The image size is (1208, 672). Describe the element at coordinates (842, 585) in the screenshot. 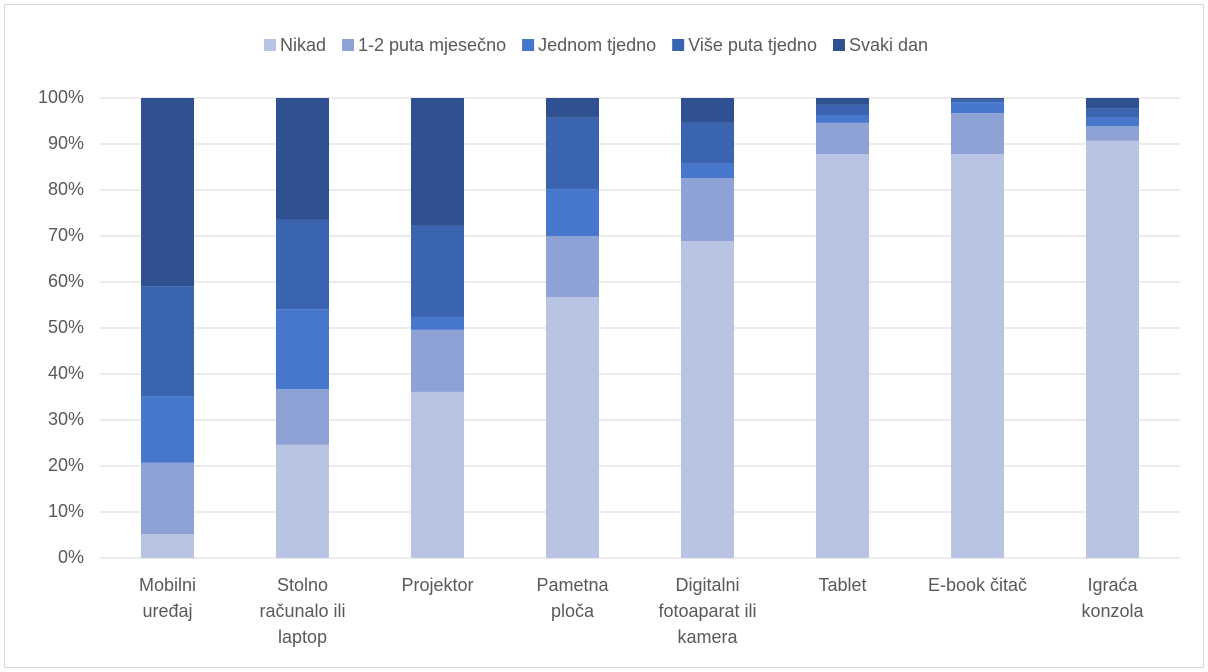

I see `x-tick-label: Tablet` at that location.